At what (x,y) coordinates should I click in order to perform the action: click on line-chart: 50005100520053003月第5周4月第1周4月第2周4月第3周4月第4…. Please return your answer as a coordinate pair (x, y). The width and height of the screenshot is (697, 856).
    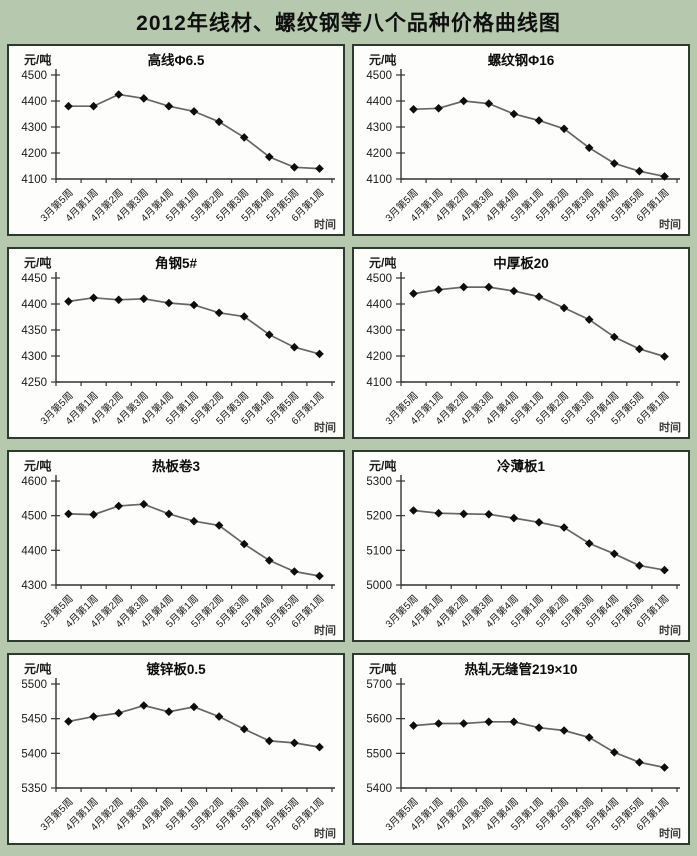
    Looking at the image, I should click on (523, 552).